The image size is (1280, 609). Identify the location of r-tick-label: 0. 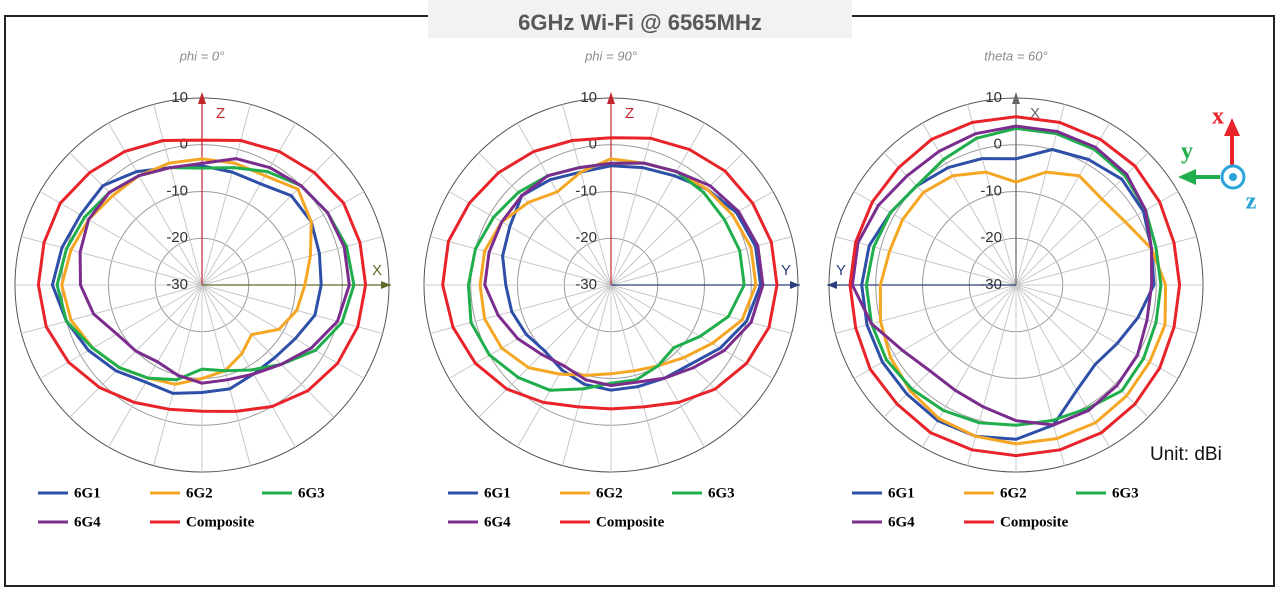
(593, 144).